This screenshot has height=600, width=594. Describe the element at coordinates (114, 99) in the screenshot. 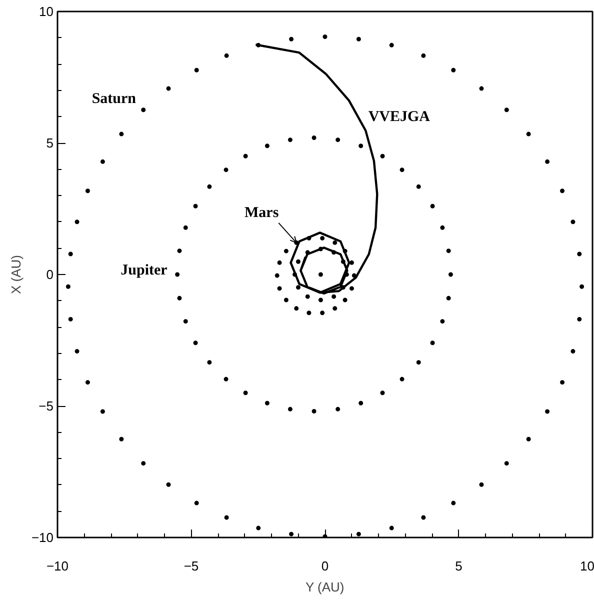

I see `annotation: Saturn` at that location.